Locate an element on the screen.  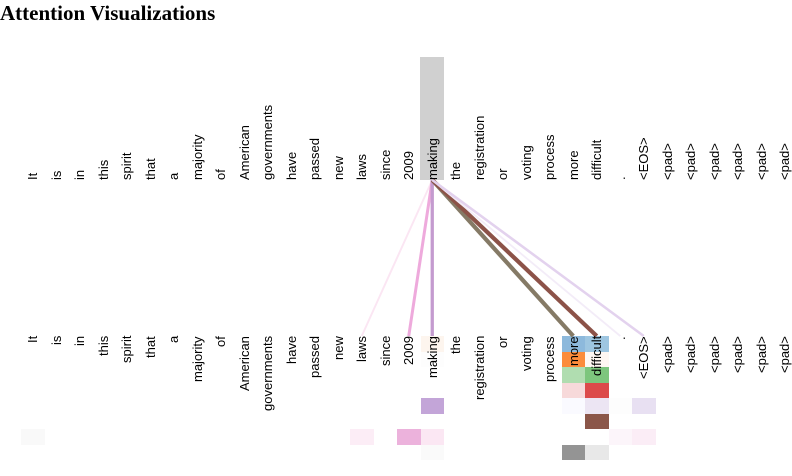
top-token: or is located at coordinates (502, 174).